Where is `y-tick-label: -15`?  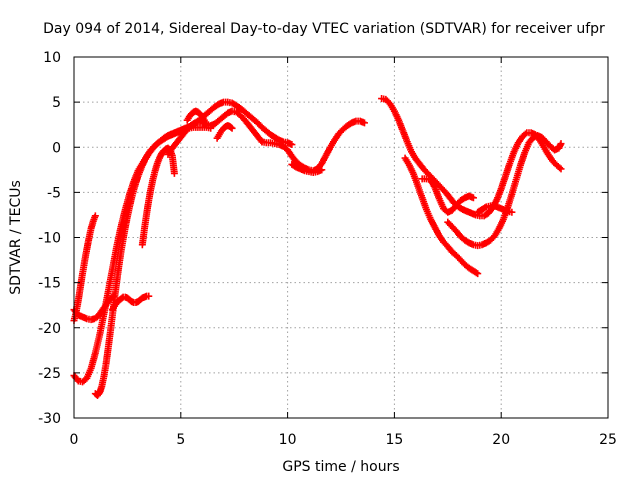
y-tick-label: -15 is located at coordinates (49, 284).